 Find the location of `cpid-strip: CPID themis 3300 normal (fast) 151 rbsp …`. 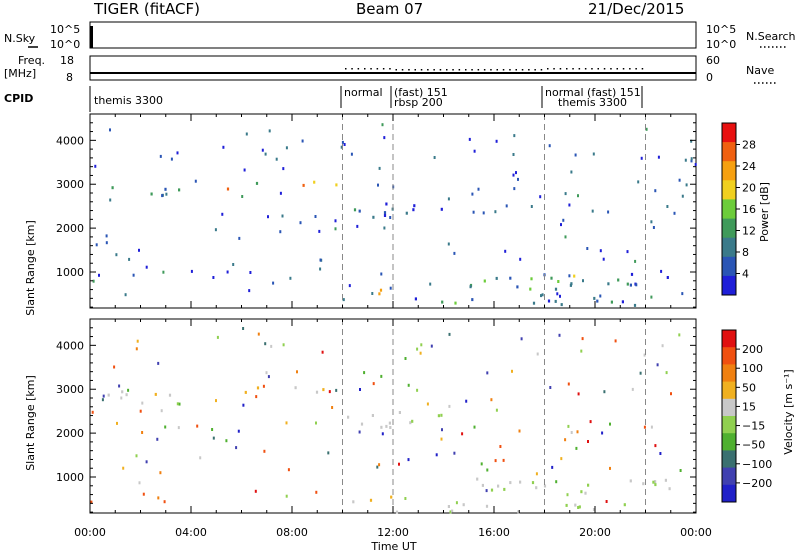

cpid-strip: CPID themis 3300 normal (fast) 151 rbsp … is located at coordinates (323, 99).